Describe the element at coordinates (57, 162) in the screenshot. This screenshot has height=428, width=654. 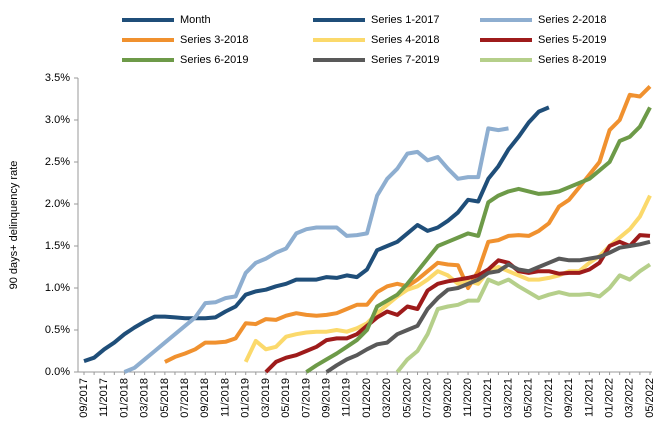
I see `y-tick-label: 2.5%` at that location.